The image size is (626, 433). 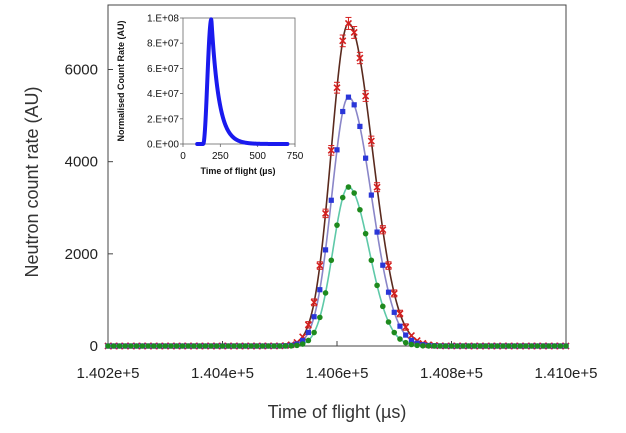 What do you see at coordinates (163, 94) in the screenshot?
I see `inset-y-tick-label: 4.E+07` at bounding box center [163, 94].